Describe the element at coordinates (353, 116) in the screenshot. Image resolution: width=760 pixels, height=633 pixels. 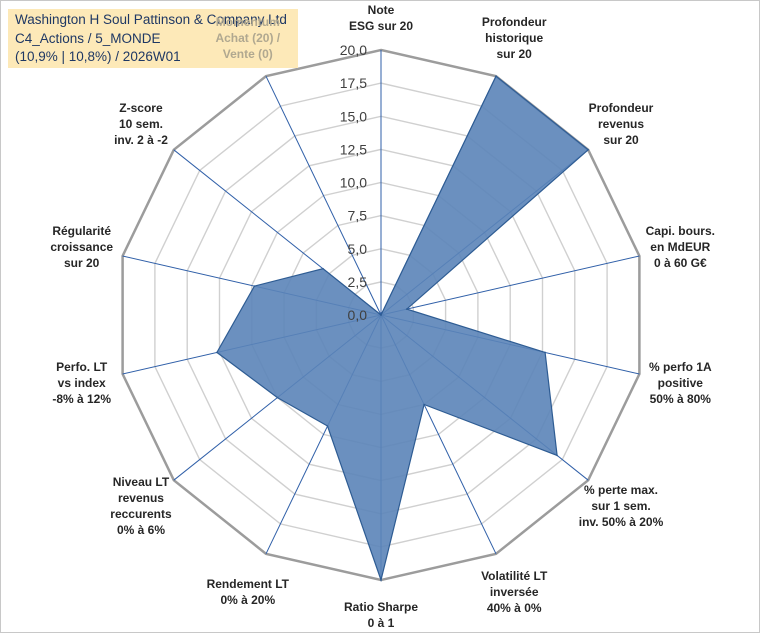
I see `tick-label: 15,0` at that location.